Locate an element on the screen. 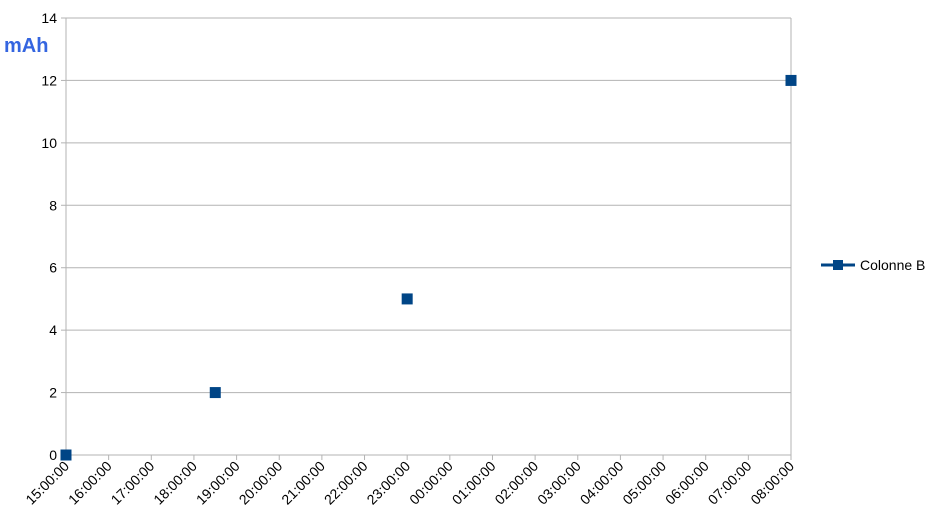  y-axis-label: mAh is located at coordinates (26, 46).